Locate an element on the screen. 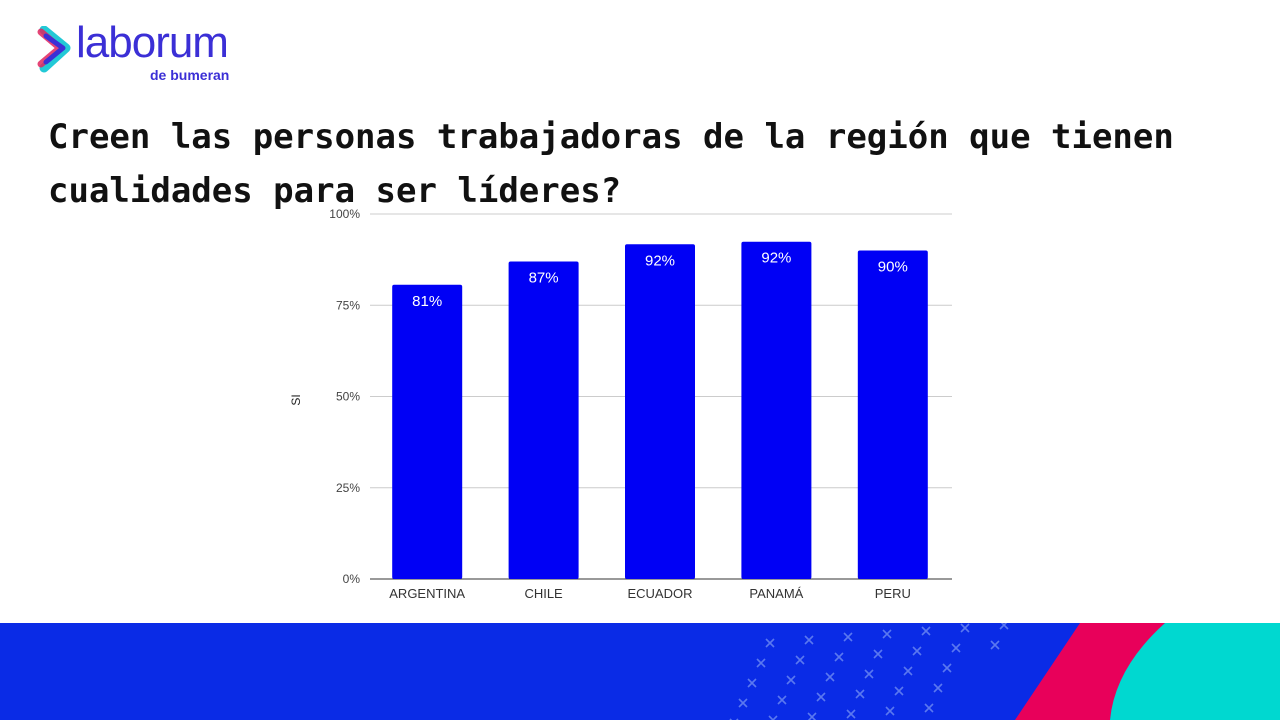 Image resolution: width=1280 pixels, height=720 pixels. logo-chevron-icon is located at coordinates (54, 49).